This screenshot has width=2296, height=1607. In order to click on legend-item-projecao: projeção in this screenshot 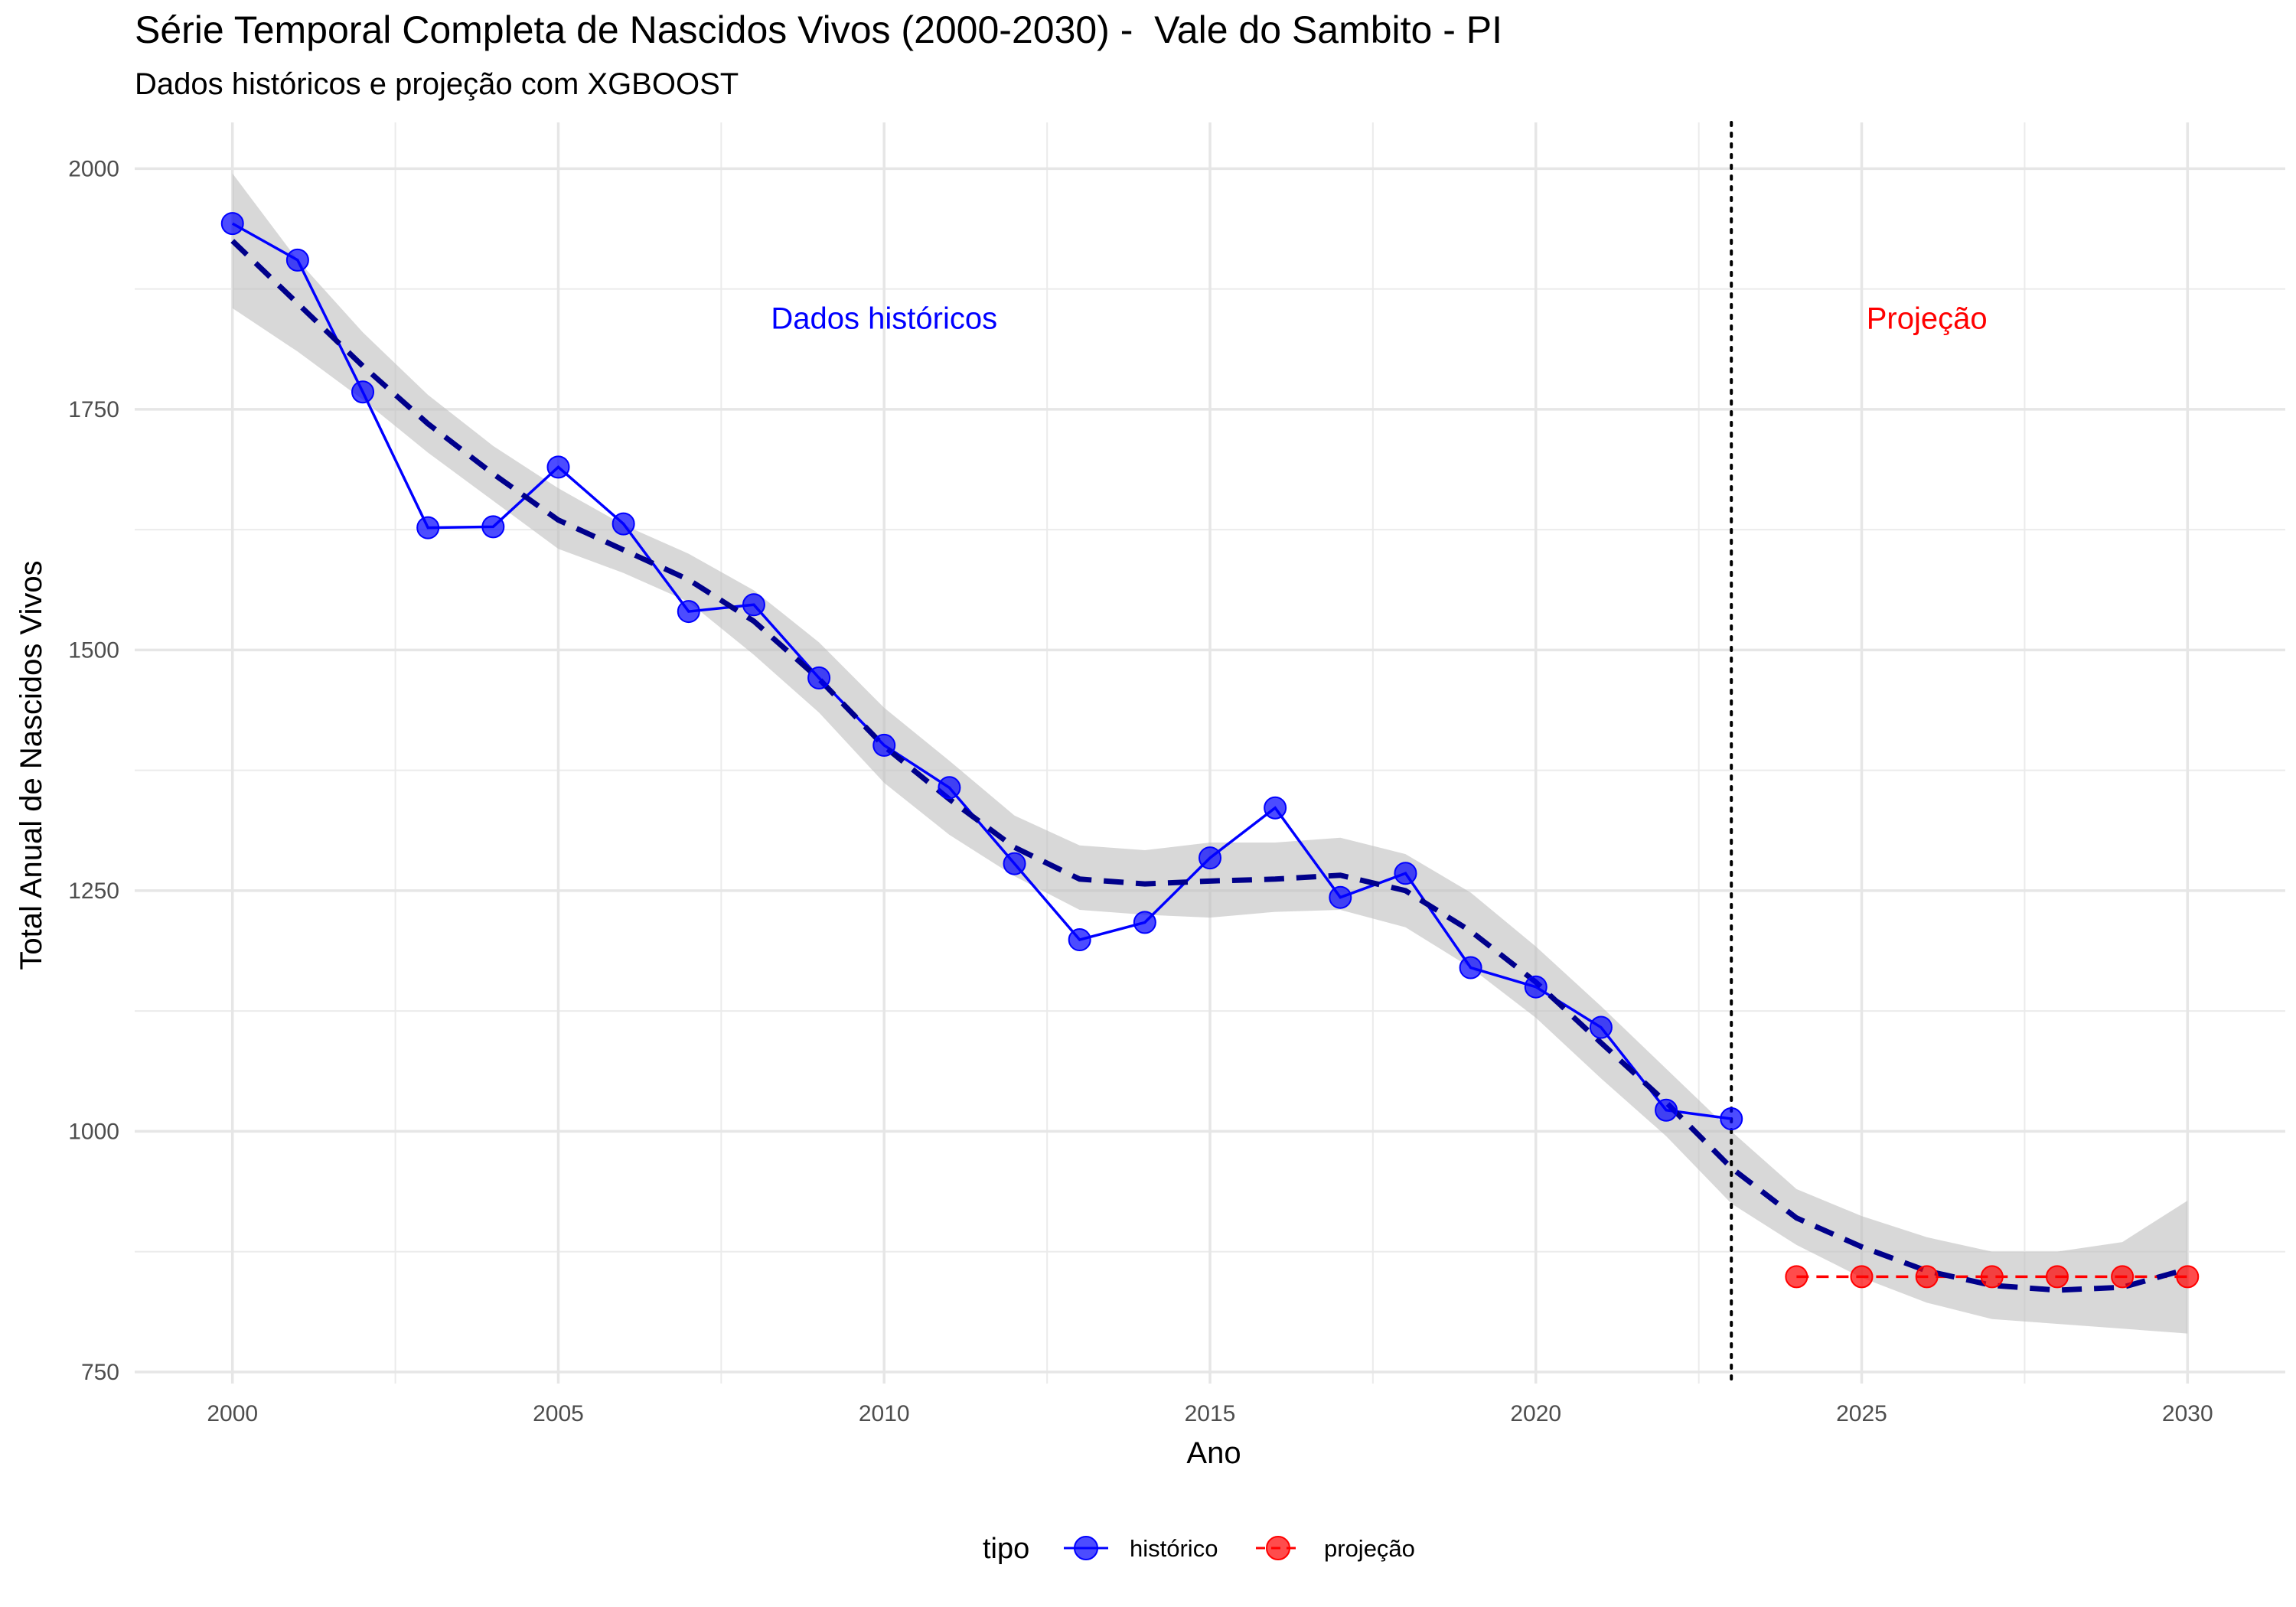, I will do `click(1335, 1548)`.